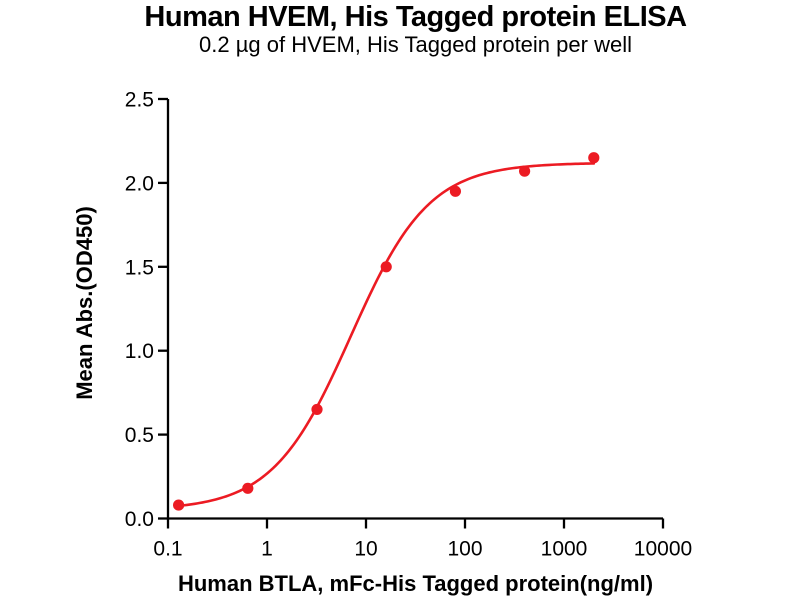 The image size is (800, 600). What do you see at coordinates (267, 549) in the screenshot?
I see `x-tick-label: 1` at bounding box center [267, 549].